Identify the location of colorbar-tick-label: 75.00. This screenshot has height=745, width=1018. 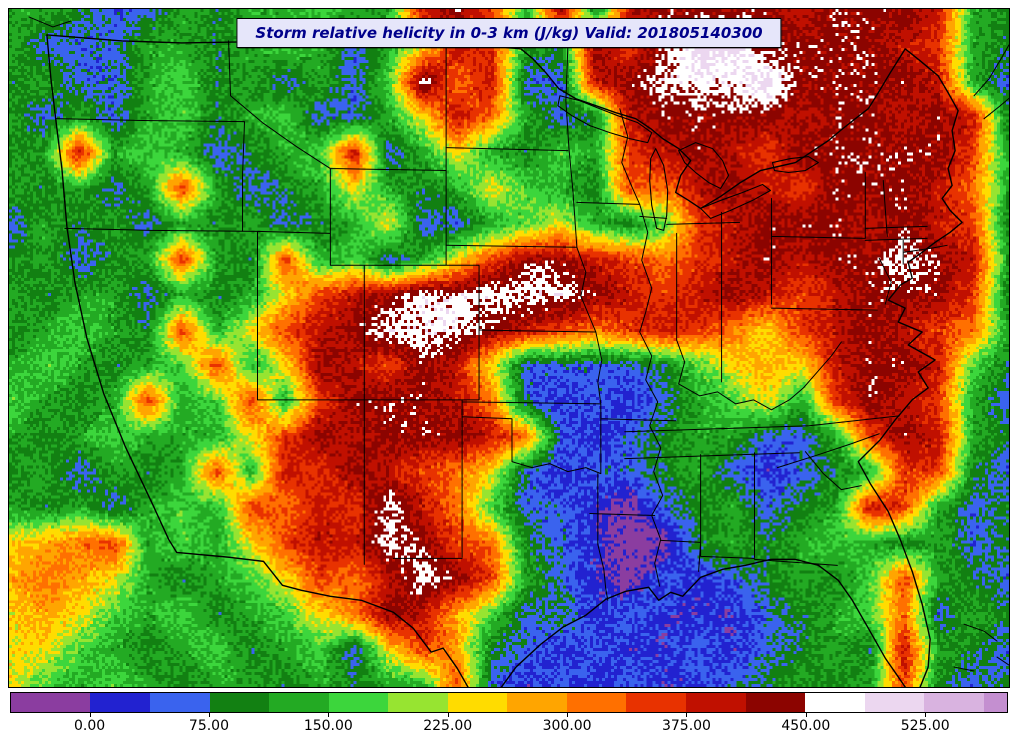
(208, 726).